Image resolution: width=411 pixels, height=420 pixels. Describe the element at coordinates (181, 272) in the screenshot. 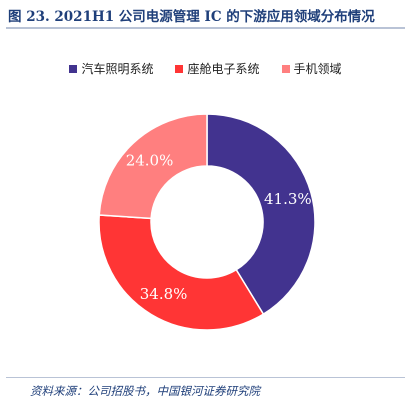

I see `slice-cockpit-electronics` at that location.